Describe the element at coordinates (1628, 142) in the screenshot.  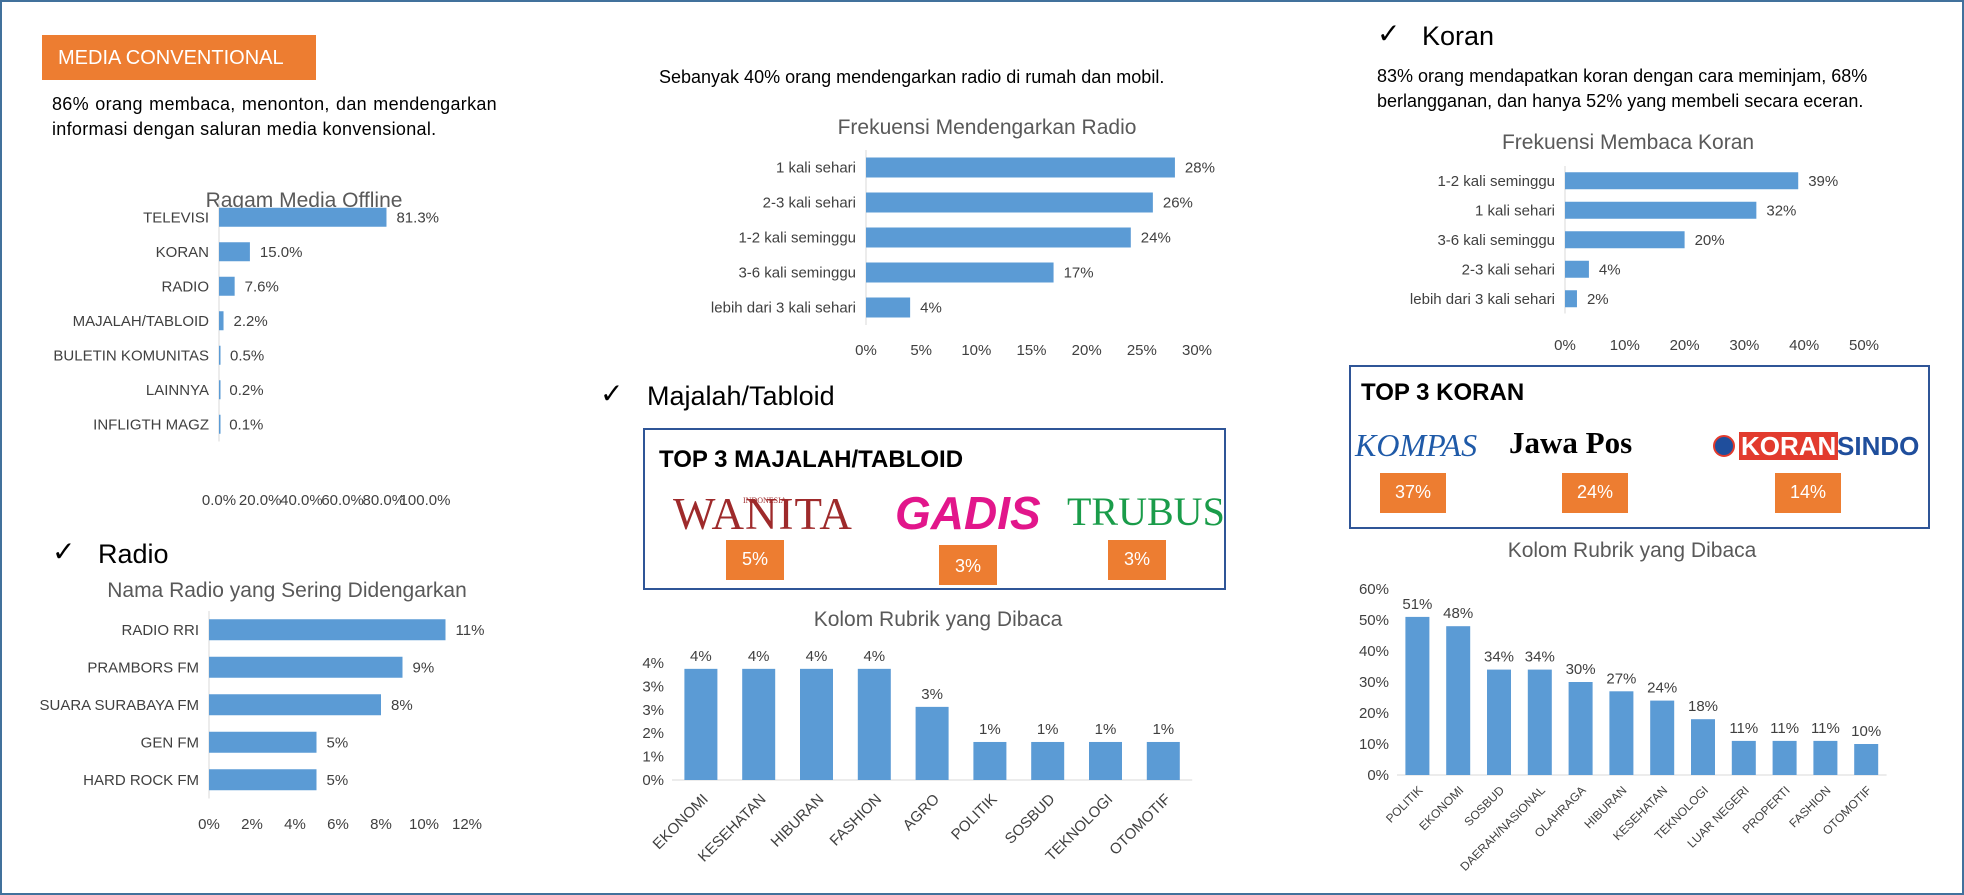
I see `chart-title: Frekuensi Membaca Koran` at that location.